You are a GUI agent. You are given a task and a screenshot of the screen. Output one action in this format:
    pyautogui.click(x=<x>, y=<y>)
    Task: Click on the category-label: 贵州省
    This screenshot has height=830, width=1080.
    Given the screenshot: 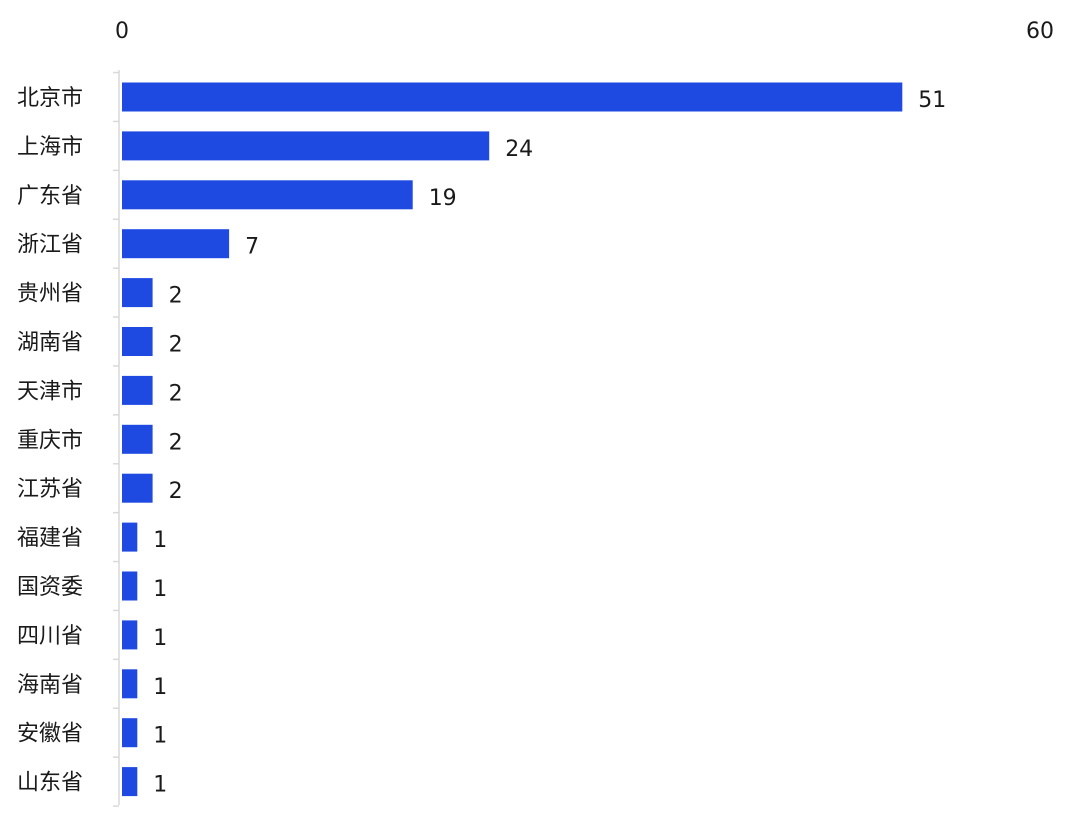 What is the action you would take?
    pyautogui.click(x=50, y=294)
    